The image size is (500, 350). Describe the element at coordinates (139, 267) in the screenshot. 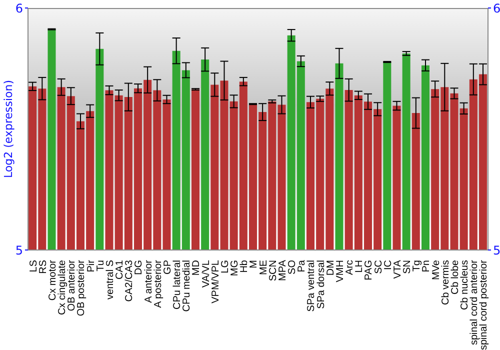

I see `x-tick-label: DG` at that location.